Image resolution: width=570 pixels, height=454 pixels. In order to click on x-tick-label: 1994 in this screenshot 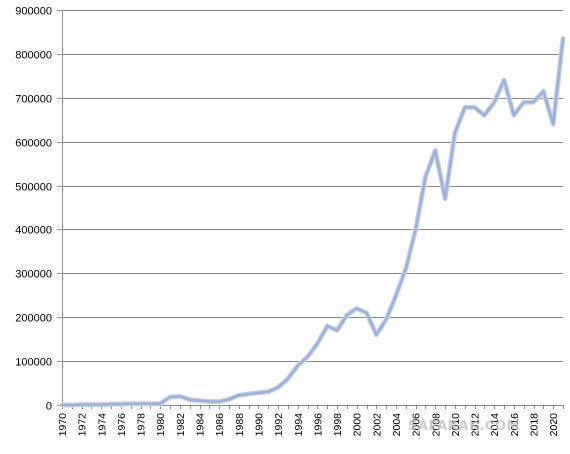, I will do `click(299, 425)`.